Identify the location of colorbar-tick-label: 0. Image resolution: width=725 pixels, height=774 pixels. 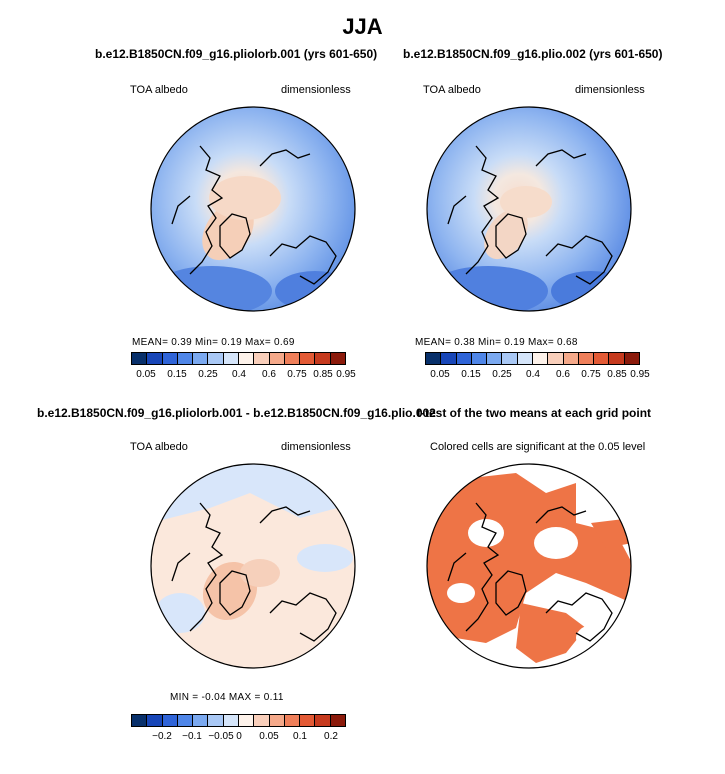
(239, 736).